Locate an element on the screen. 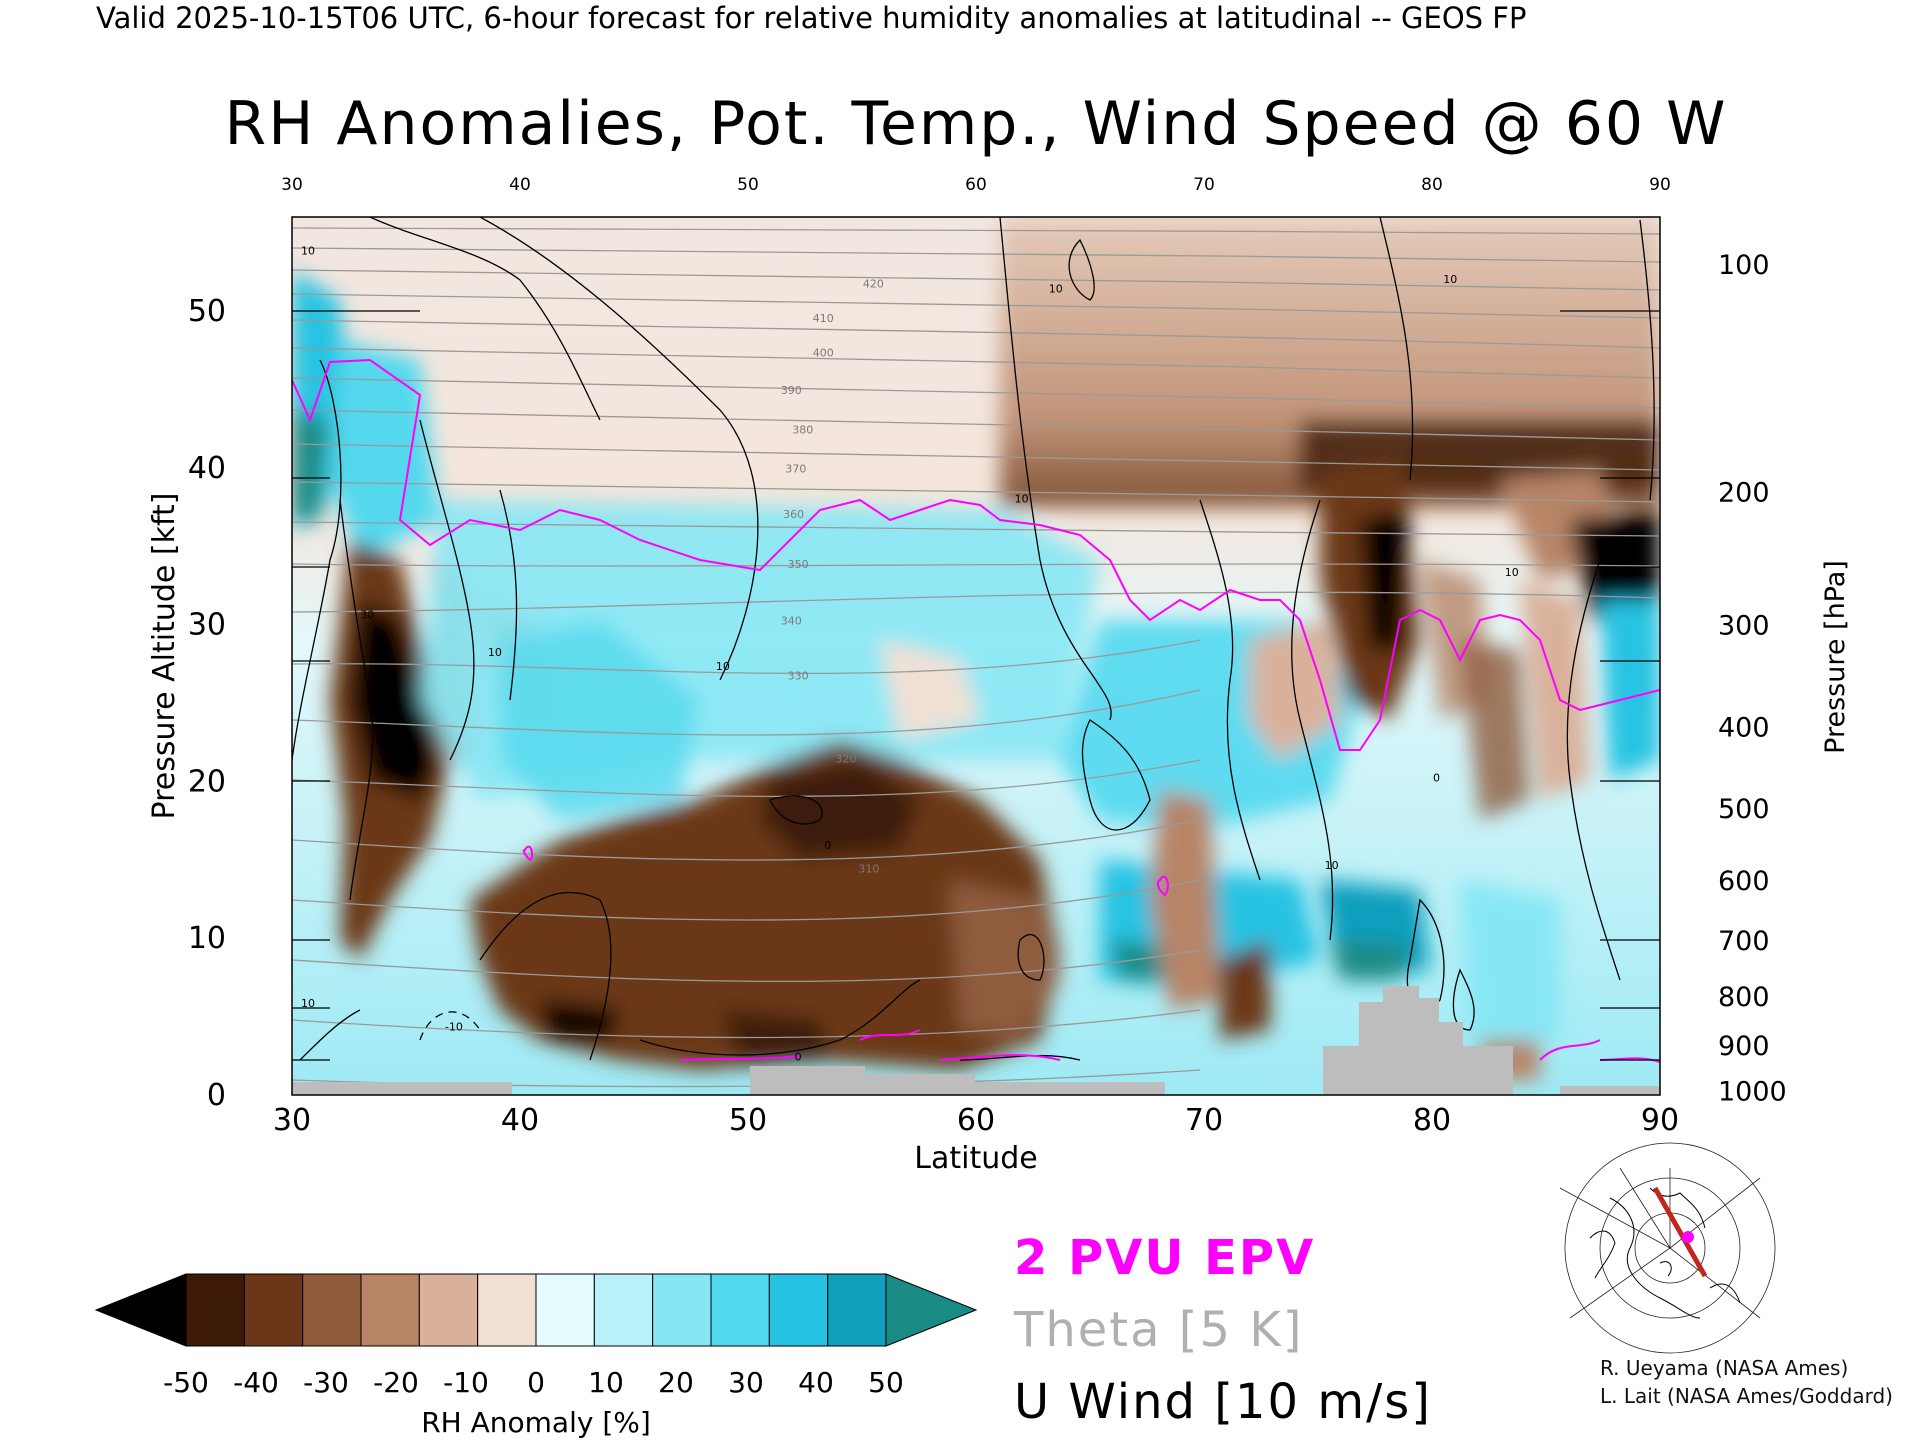 Image resolution: width=1920 pixels, height=1440 pixels. y-tick-label: 40 is located at coordinates (207, 468).